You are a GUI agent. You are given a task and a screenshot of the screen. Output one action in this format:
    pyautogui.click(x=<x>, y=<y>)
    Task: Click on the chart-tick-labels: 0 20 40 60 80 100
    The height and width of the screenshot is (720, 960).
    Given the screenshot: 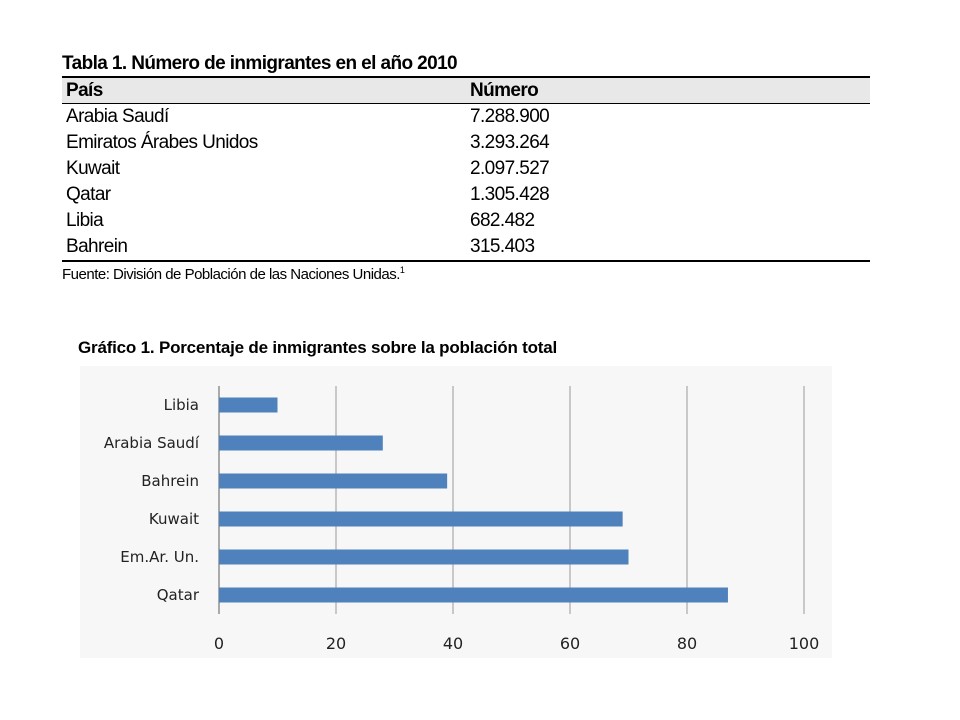 What is the action you would take?
    pyautogui.click(x=516, y=643)
    